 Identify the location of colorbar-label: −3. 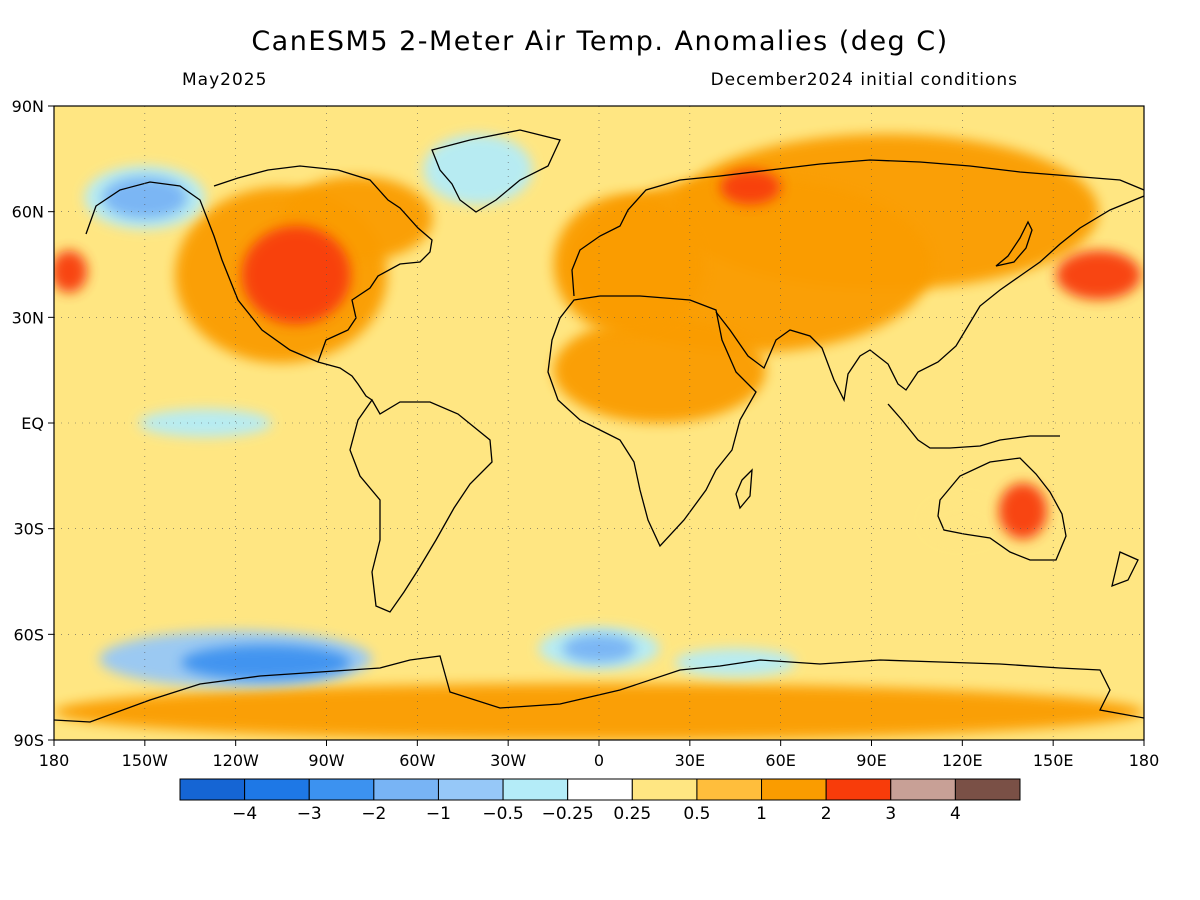
(309, 814).